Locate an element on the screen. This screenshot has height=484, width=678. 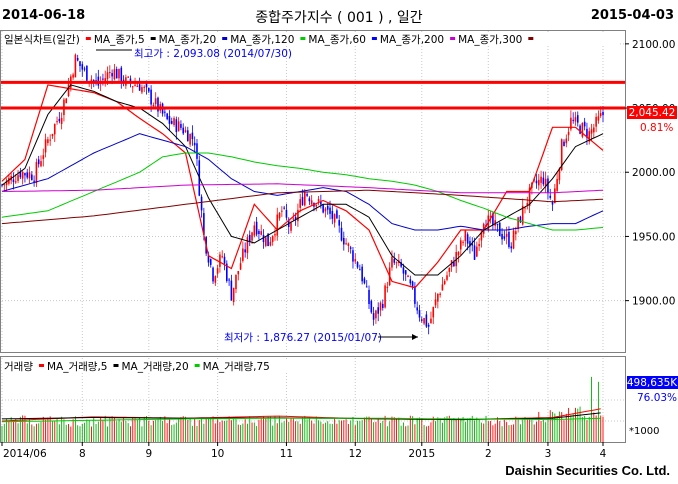
volume-percent: 76.03% is located at coordinates (657, 398).